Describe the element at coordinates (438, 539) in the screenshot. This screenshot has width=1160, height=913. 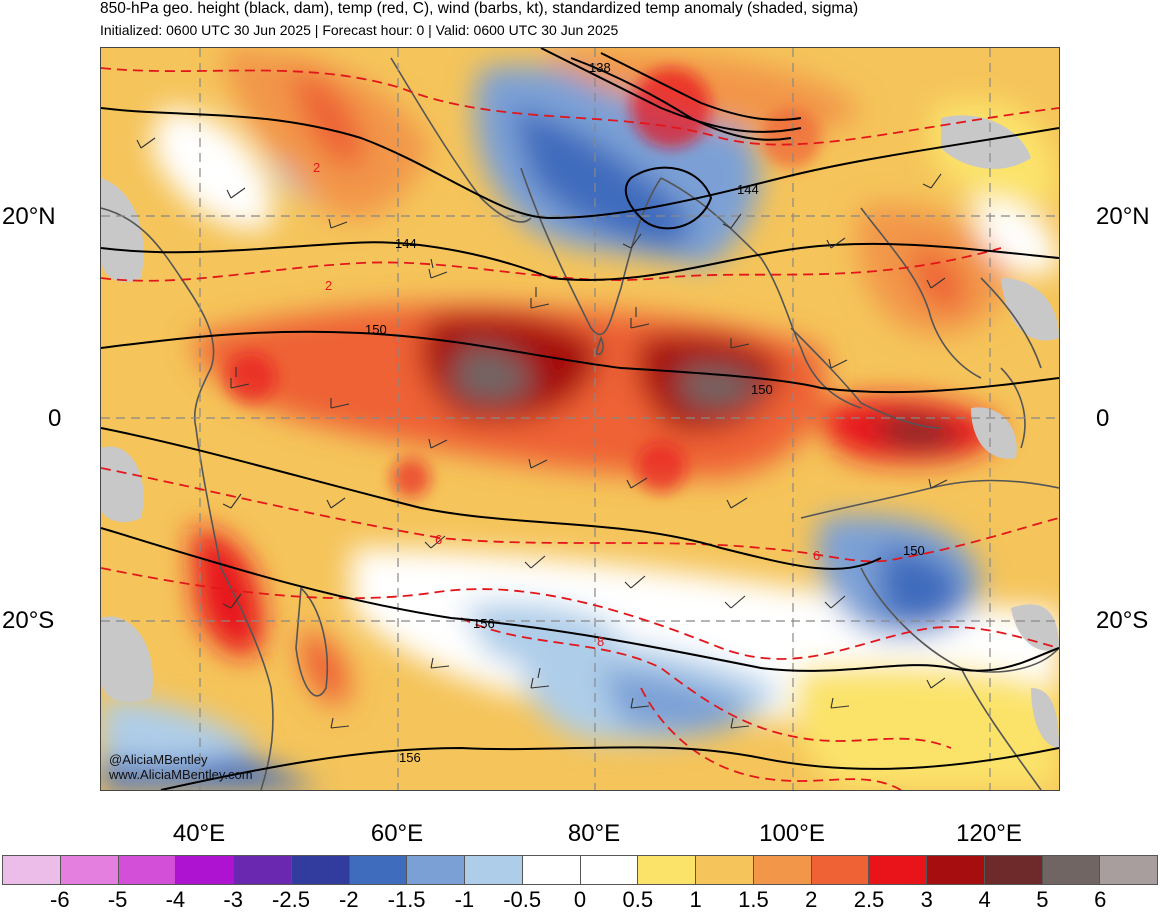
I see `temp-label-6-west: 6` at that location.